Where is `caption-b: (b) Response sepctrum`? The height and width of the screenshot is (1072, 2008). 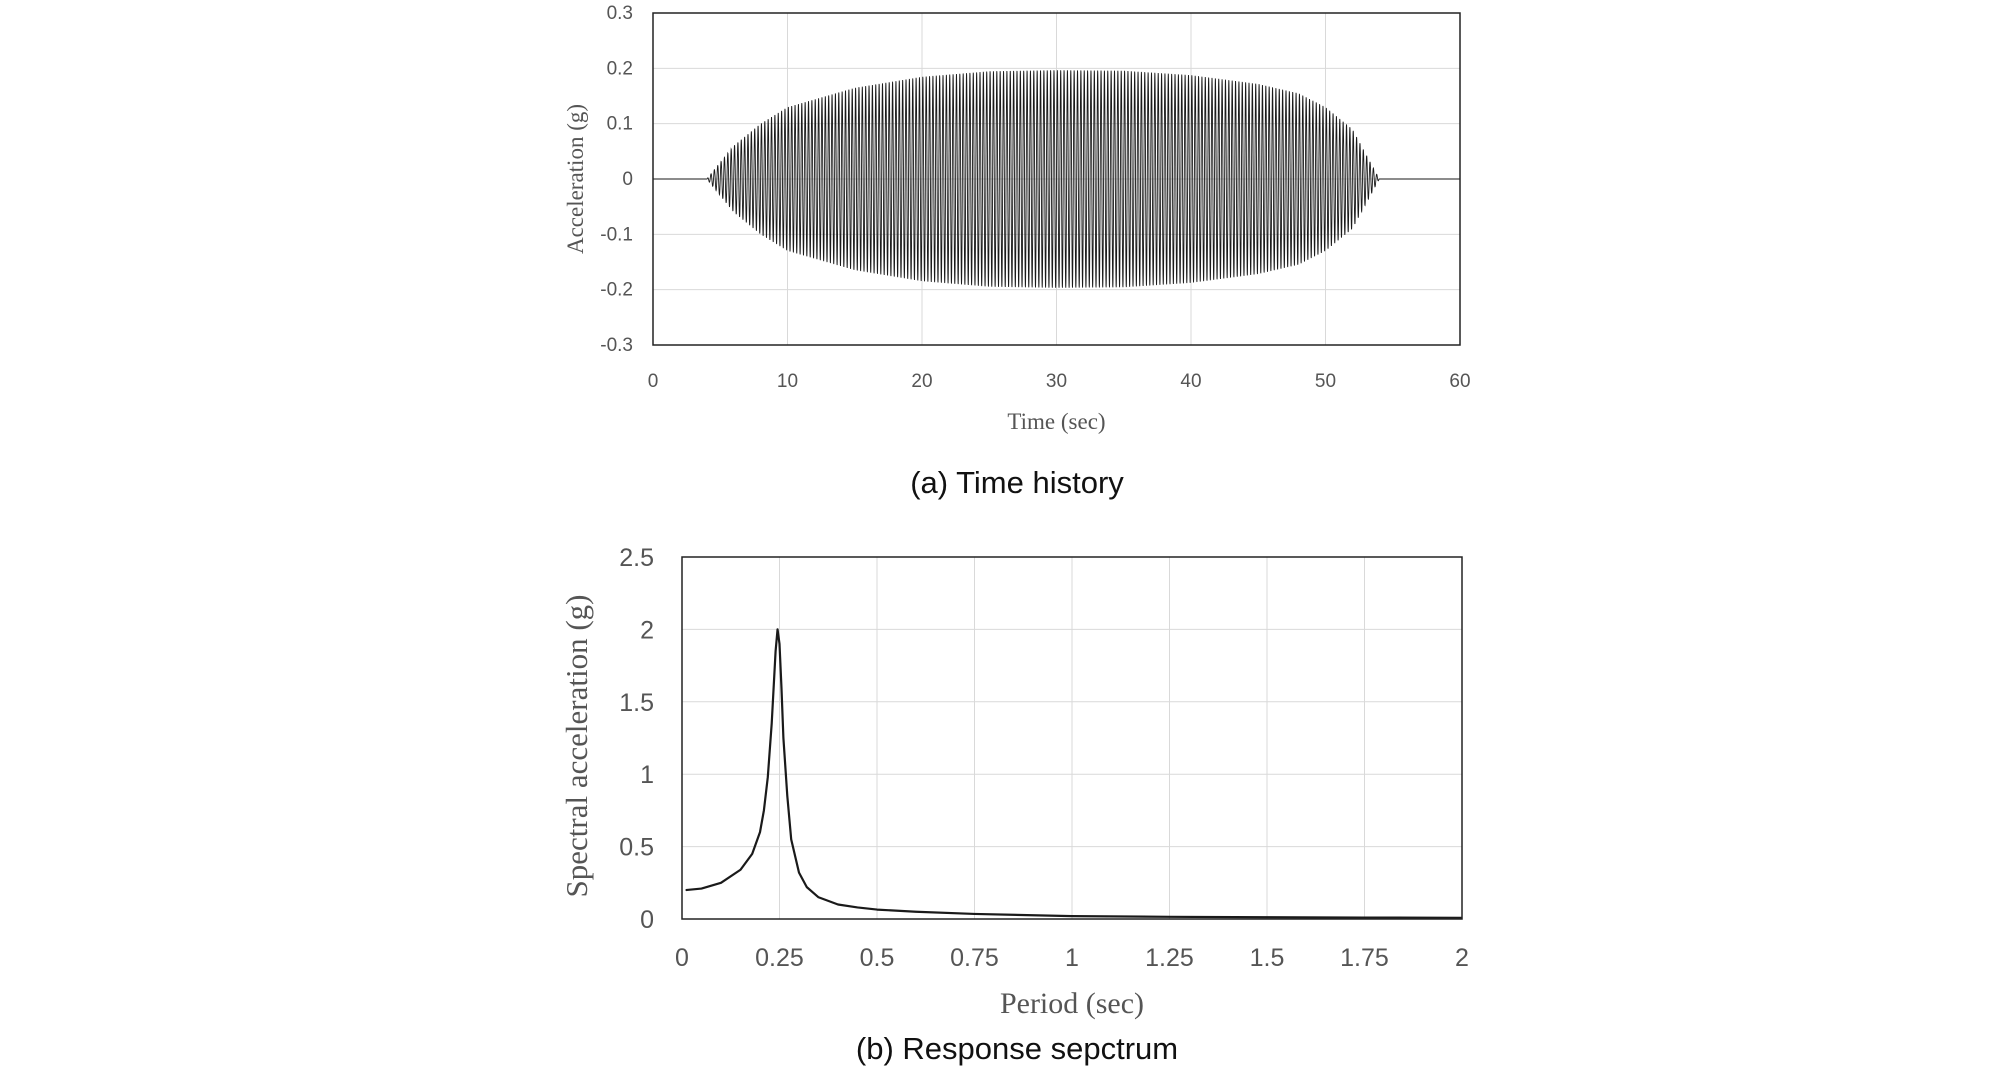 caption-b: (b) Response sepctrum is located at coordinates (1017, 1048).